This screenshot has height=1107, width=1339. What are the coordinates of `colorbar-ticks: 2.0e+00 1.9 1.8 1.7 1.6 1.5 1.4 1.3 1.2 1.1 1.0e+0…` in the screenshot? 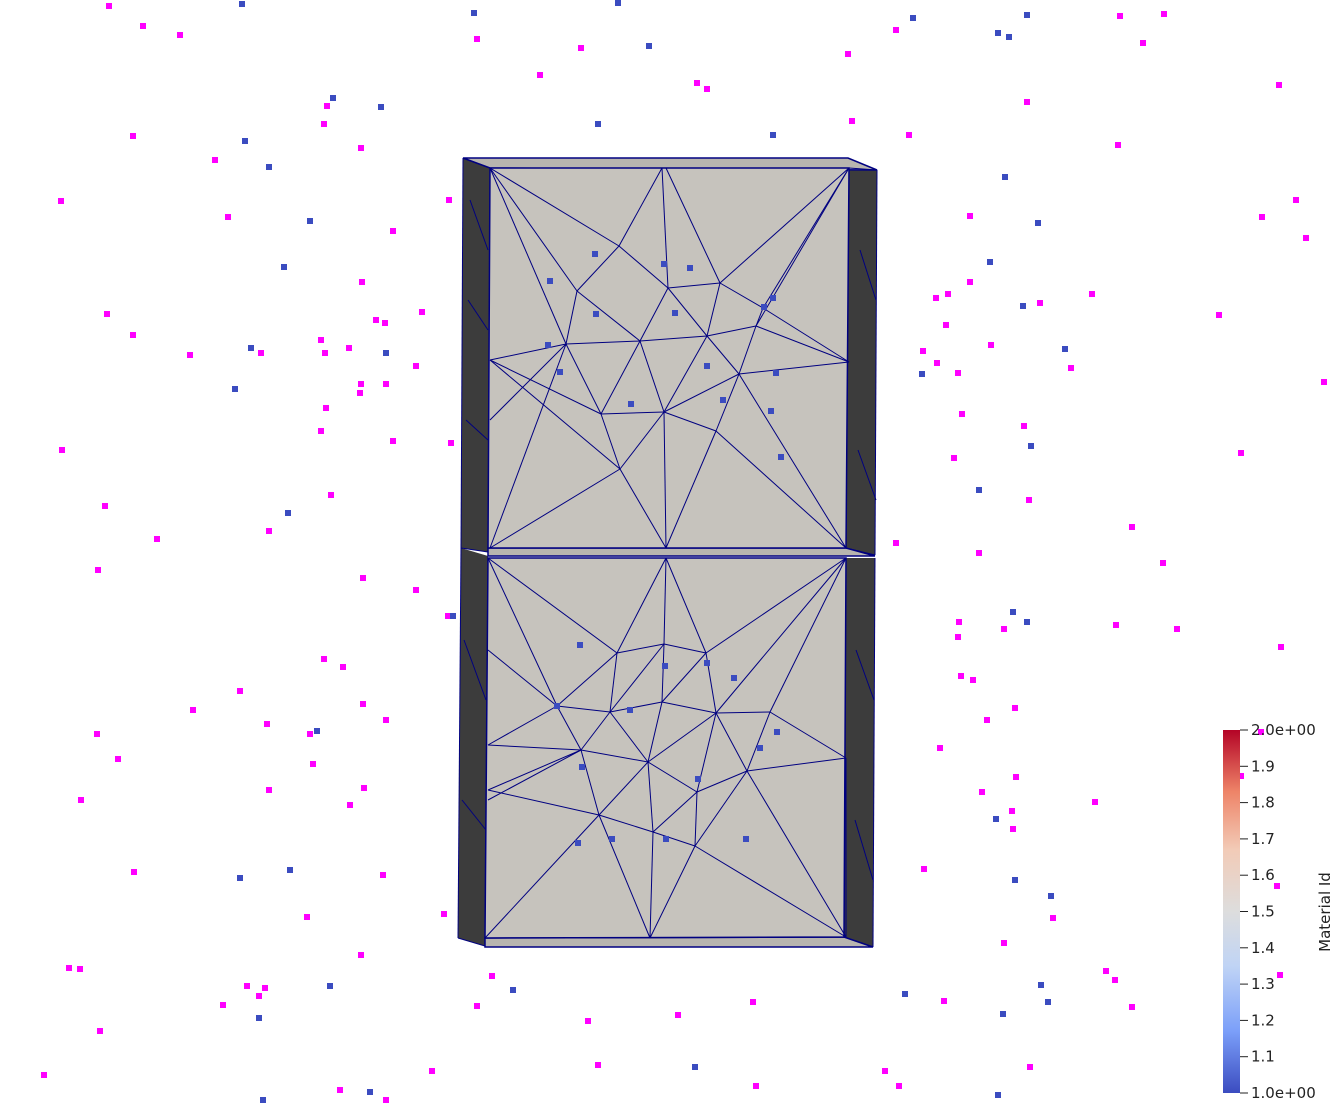 It's located at (1278, 911).